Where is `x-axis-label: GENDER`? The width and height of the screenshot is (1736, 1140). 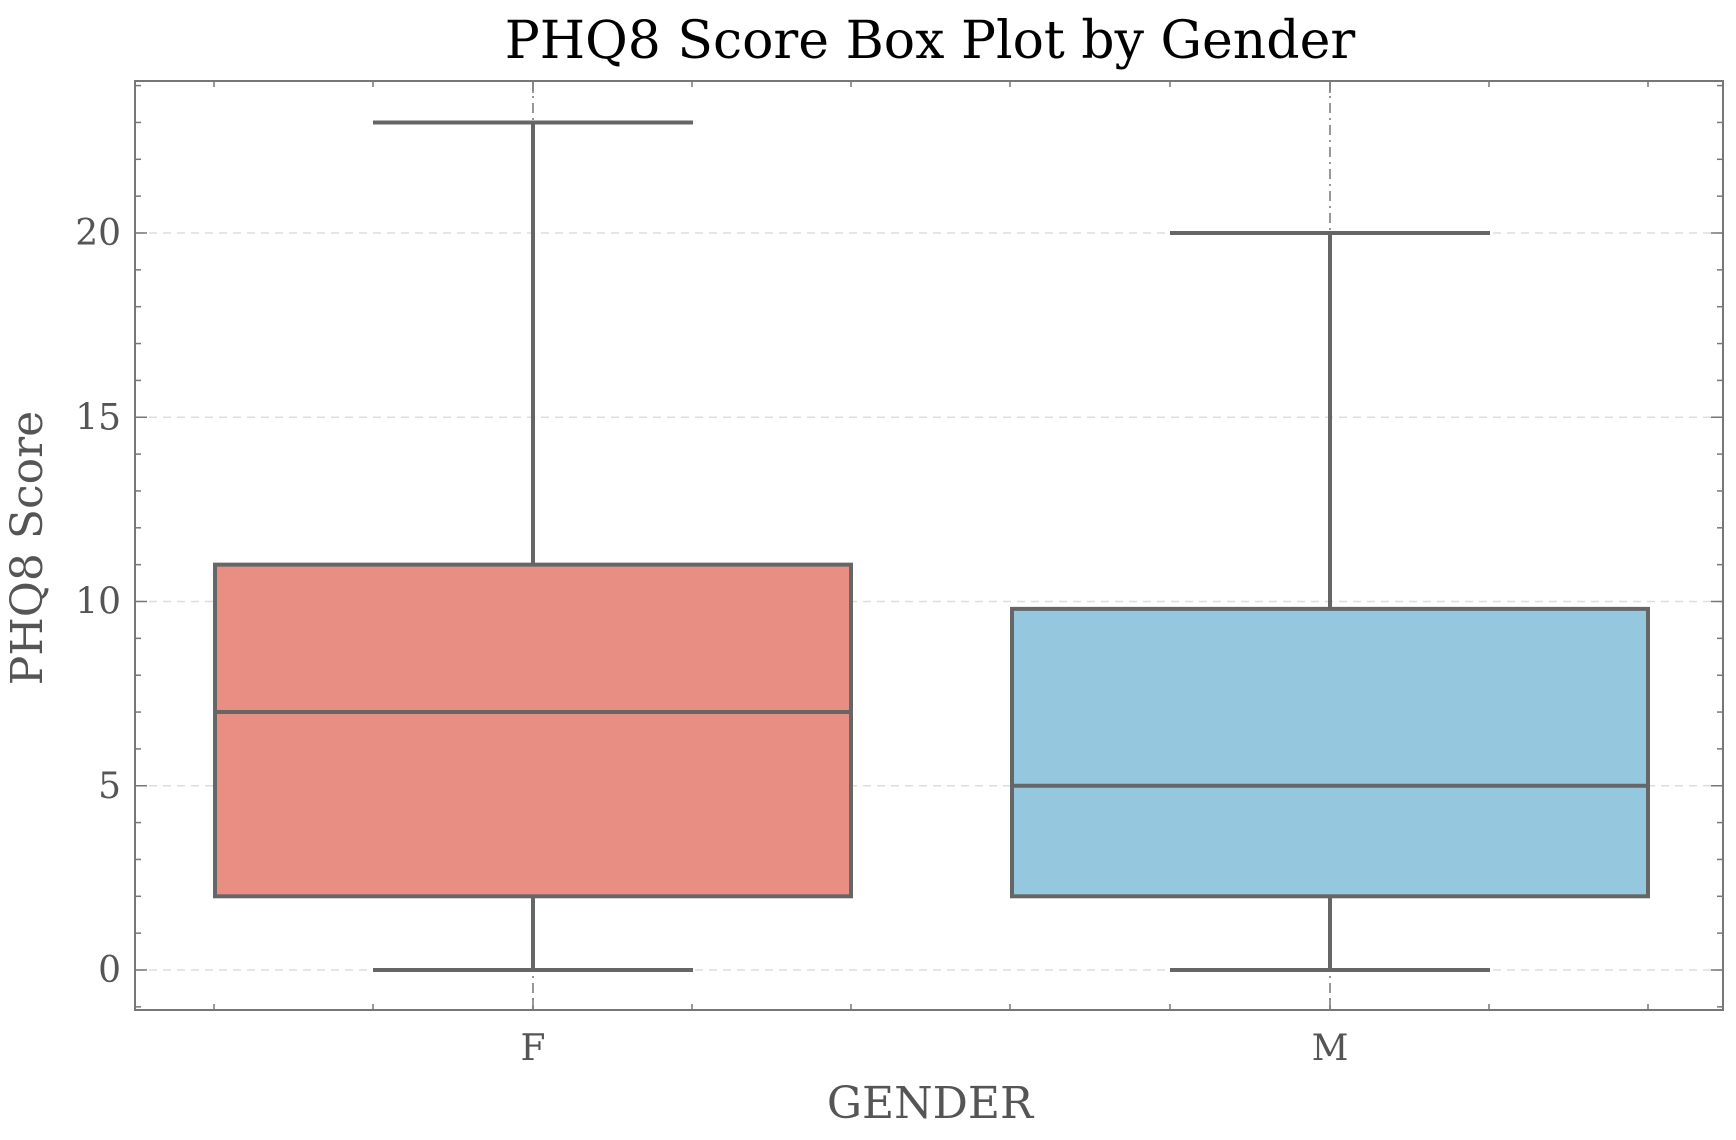
x-axis-label: GENDER is located at coordinates (931, 1103).